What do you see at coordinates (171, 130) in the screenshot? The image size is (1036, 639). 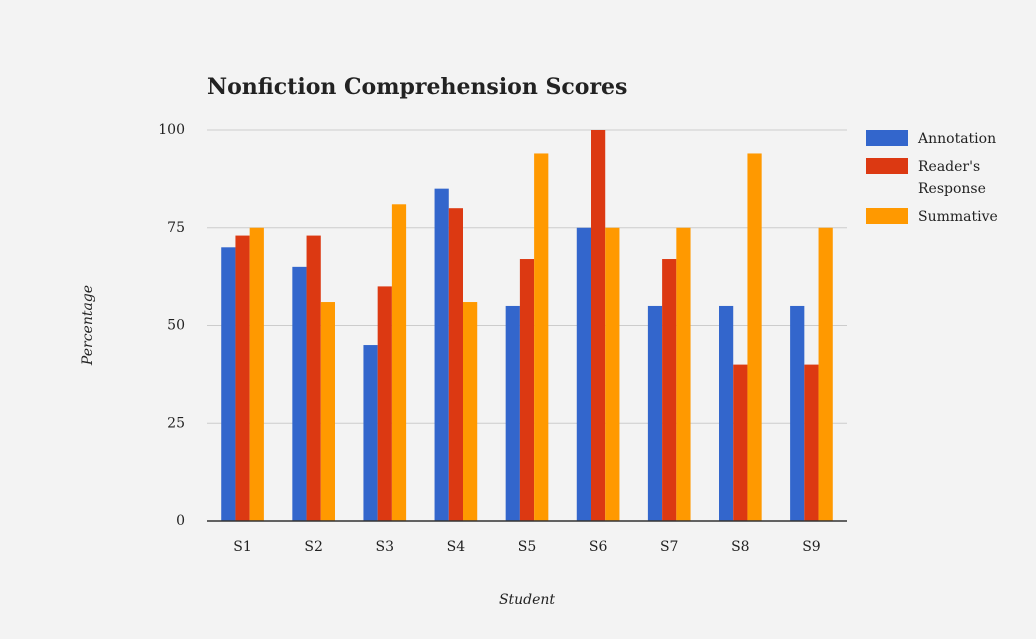 I see `y-tick-label: 100` at bounding box center [171, 130].